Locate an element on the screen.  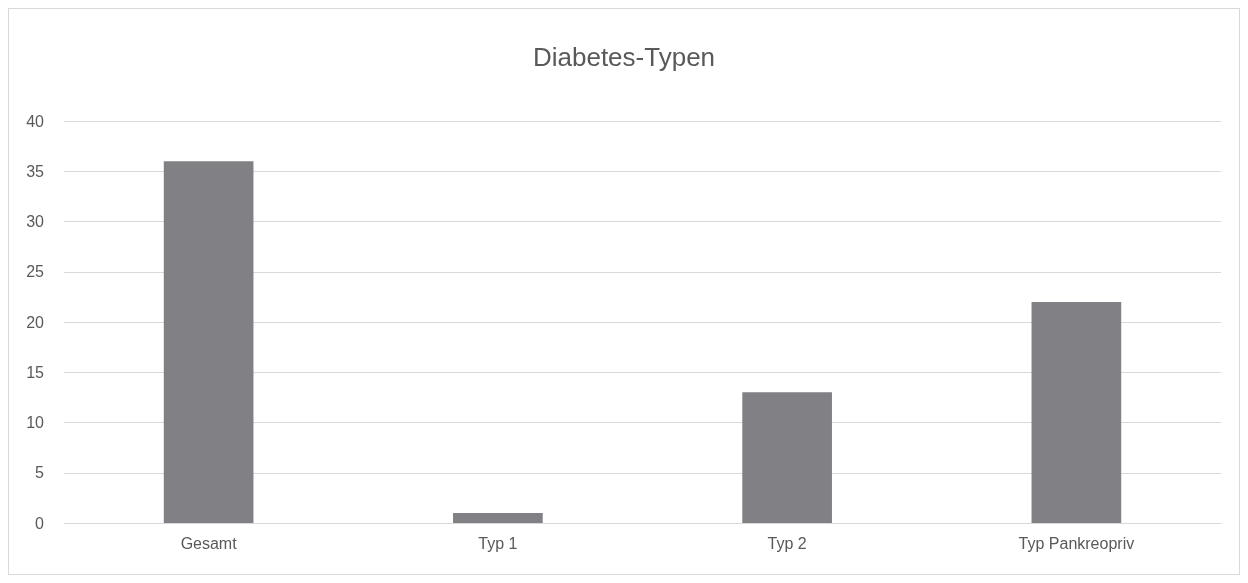
y-tick-label: 0 is located at coordinates (40, 523).